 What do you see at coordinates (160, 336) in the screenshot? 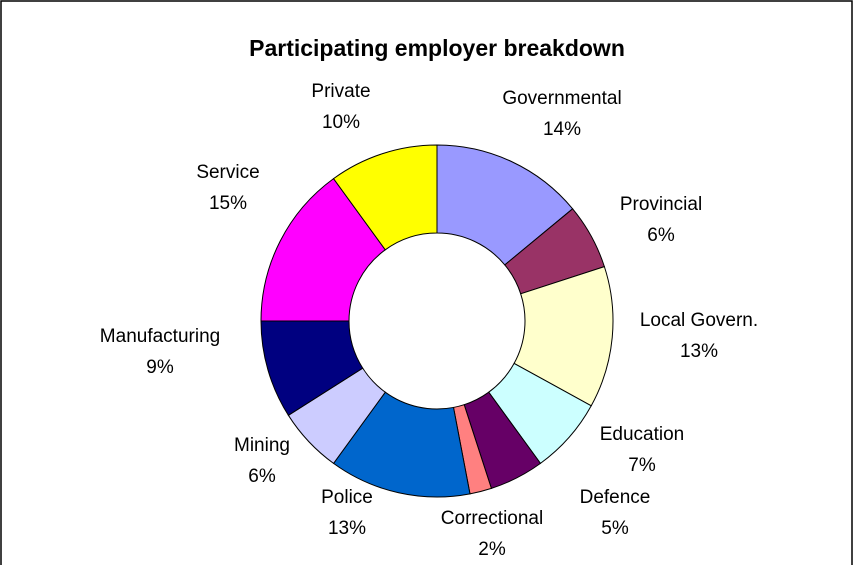
I see `slice-label-manufacturing: Manufacturing` at bounding box center [160, 336].